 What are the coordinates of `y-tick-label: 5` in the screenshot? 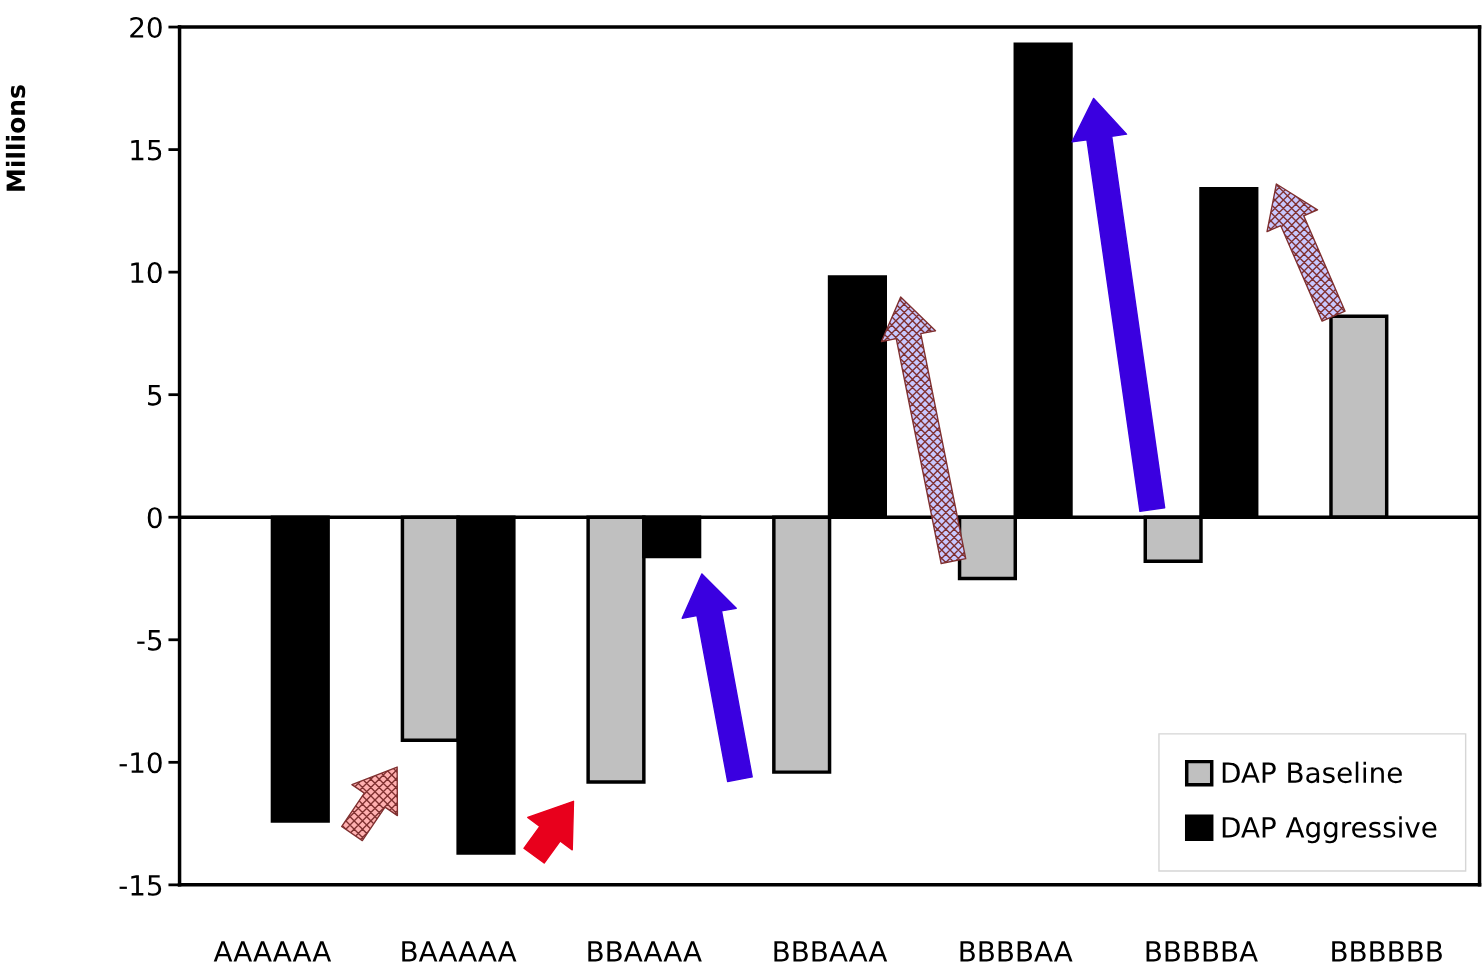 It's located at (155, 395).